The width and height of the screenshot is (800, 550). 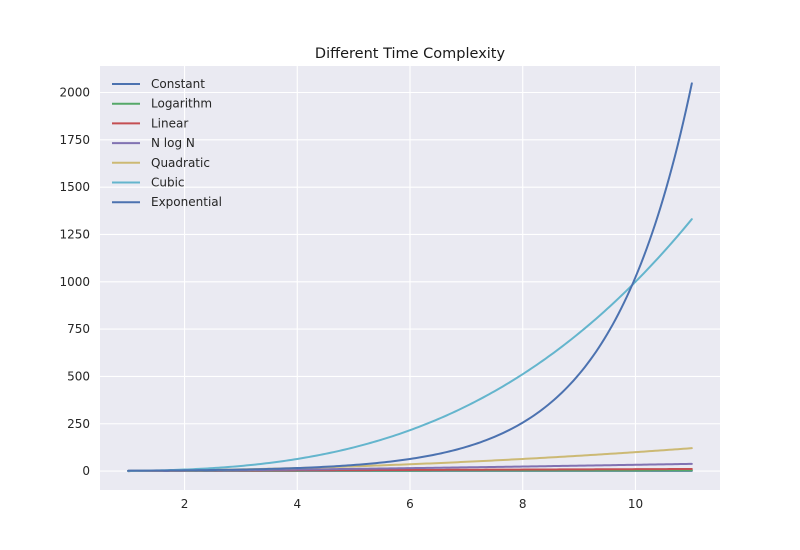 I want to click on x-tick-label: 6, so click(x=410, y=504).